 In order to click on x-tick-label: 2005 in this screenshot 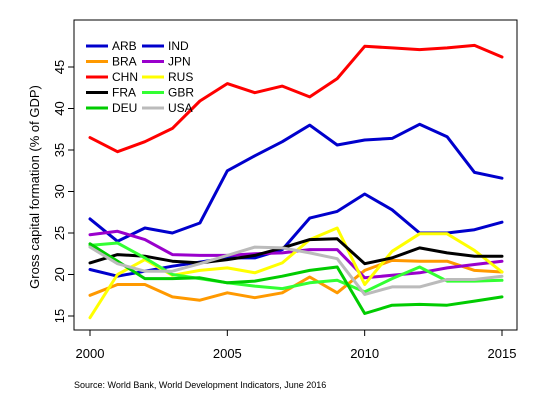, I will do `click(227, 353)`.